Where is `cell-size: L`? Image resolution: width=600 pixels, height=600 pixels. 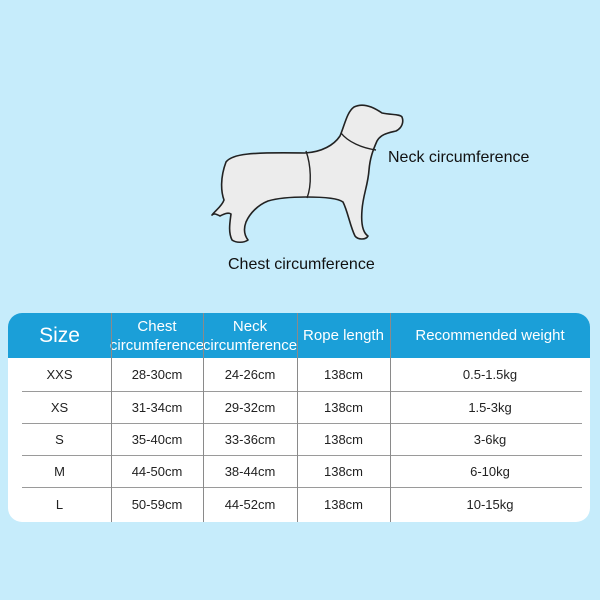 cell-size: L is located at coordinates (59, 504).